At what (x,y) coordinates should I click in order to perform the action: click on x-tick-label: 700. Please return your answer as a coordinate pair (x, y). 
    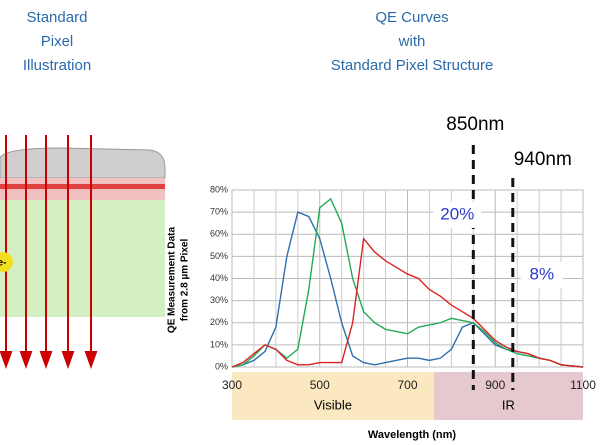
    Looking at the image, I should click on (407, 385).